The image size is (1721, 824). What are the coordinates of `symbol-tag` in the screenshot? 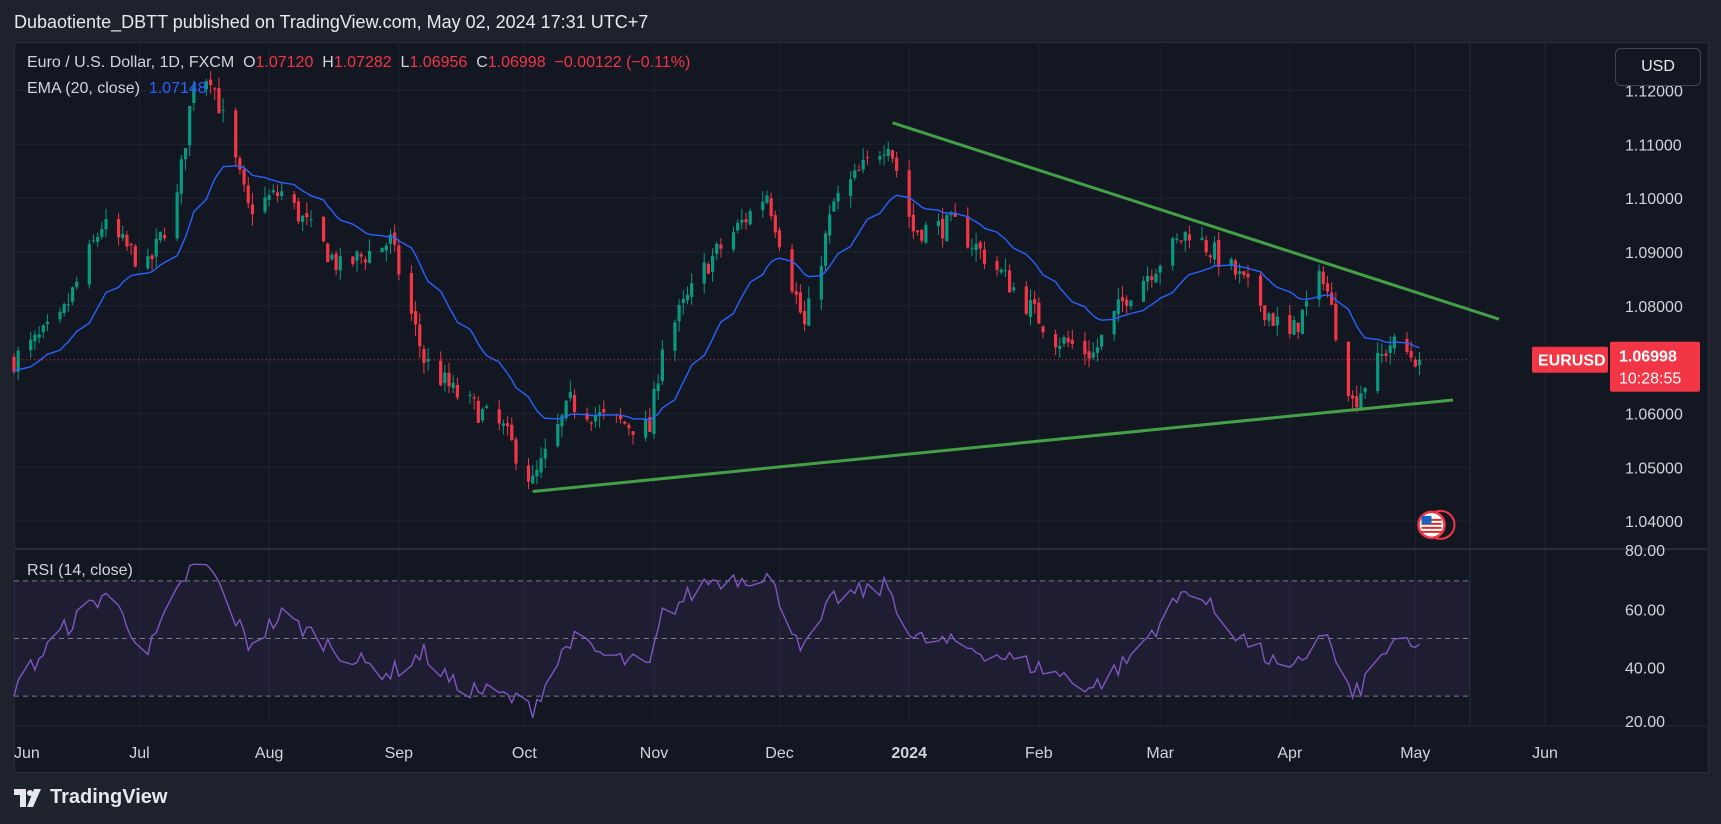 It's located at (1570, 359).